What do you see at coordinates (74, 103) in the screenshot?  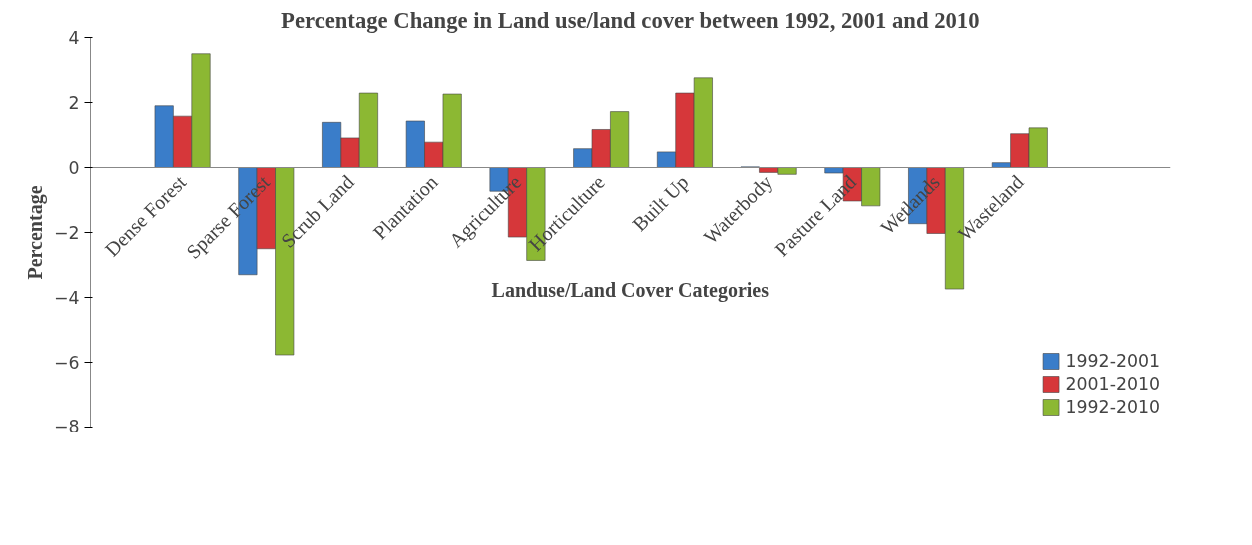 I see `y-tick-label: 2` at bounding box center [74, 103].